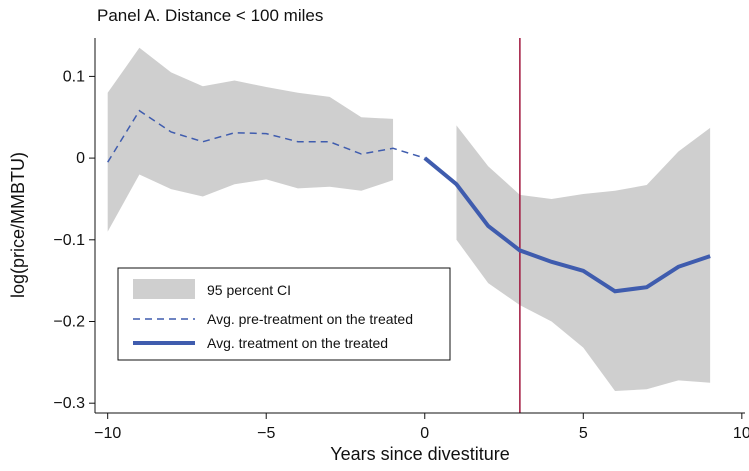 The width and height of the screenshot is (749, 471). What do you see at coordinates (80, 158) in the screenshot?
I see `y-tick-label: 0` at bounding box center [80, 158].